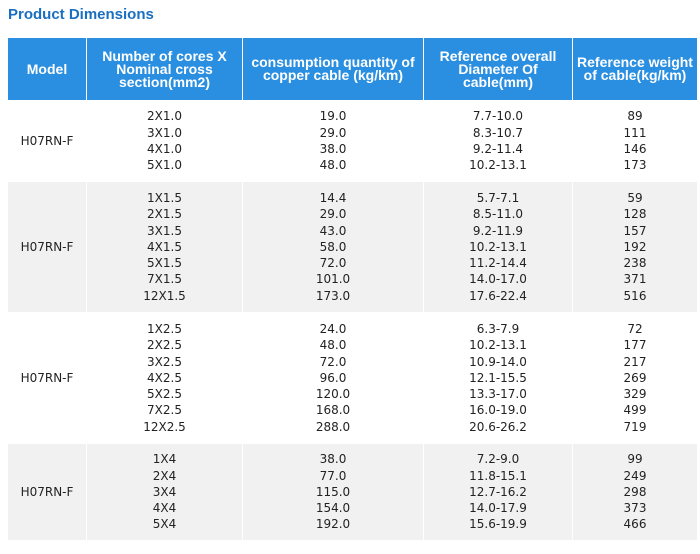  I want to click on cell-value: 10.9-14.0, so click(498, 361).